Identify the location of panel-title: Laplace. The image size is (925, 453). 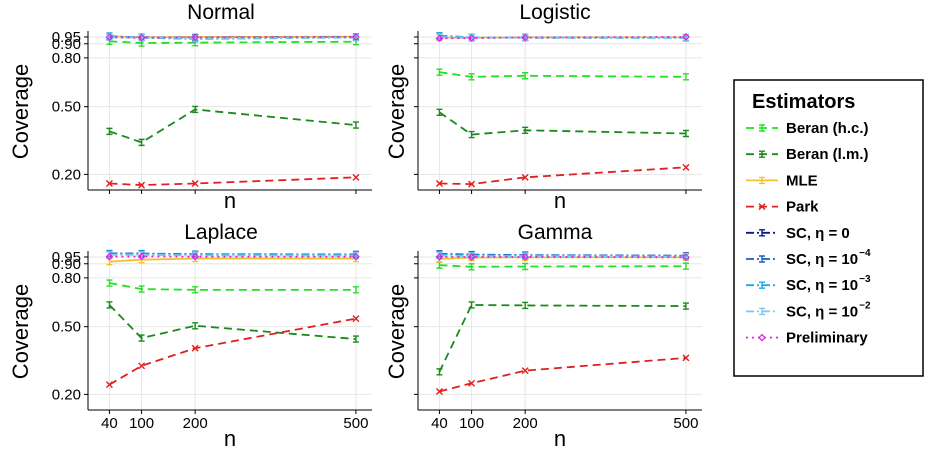
(221, 232).